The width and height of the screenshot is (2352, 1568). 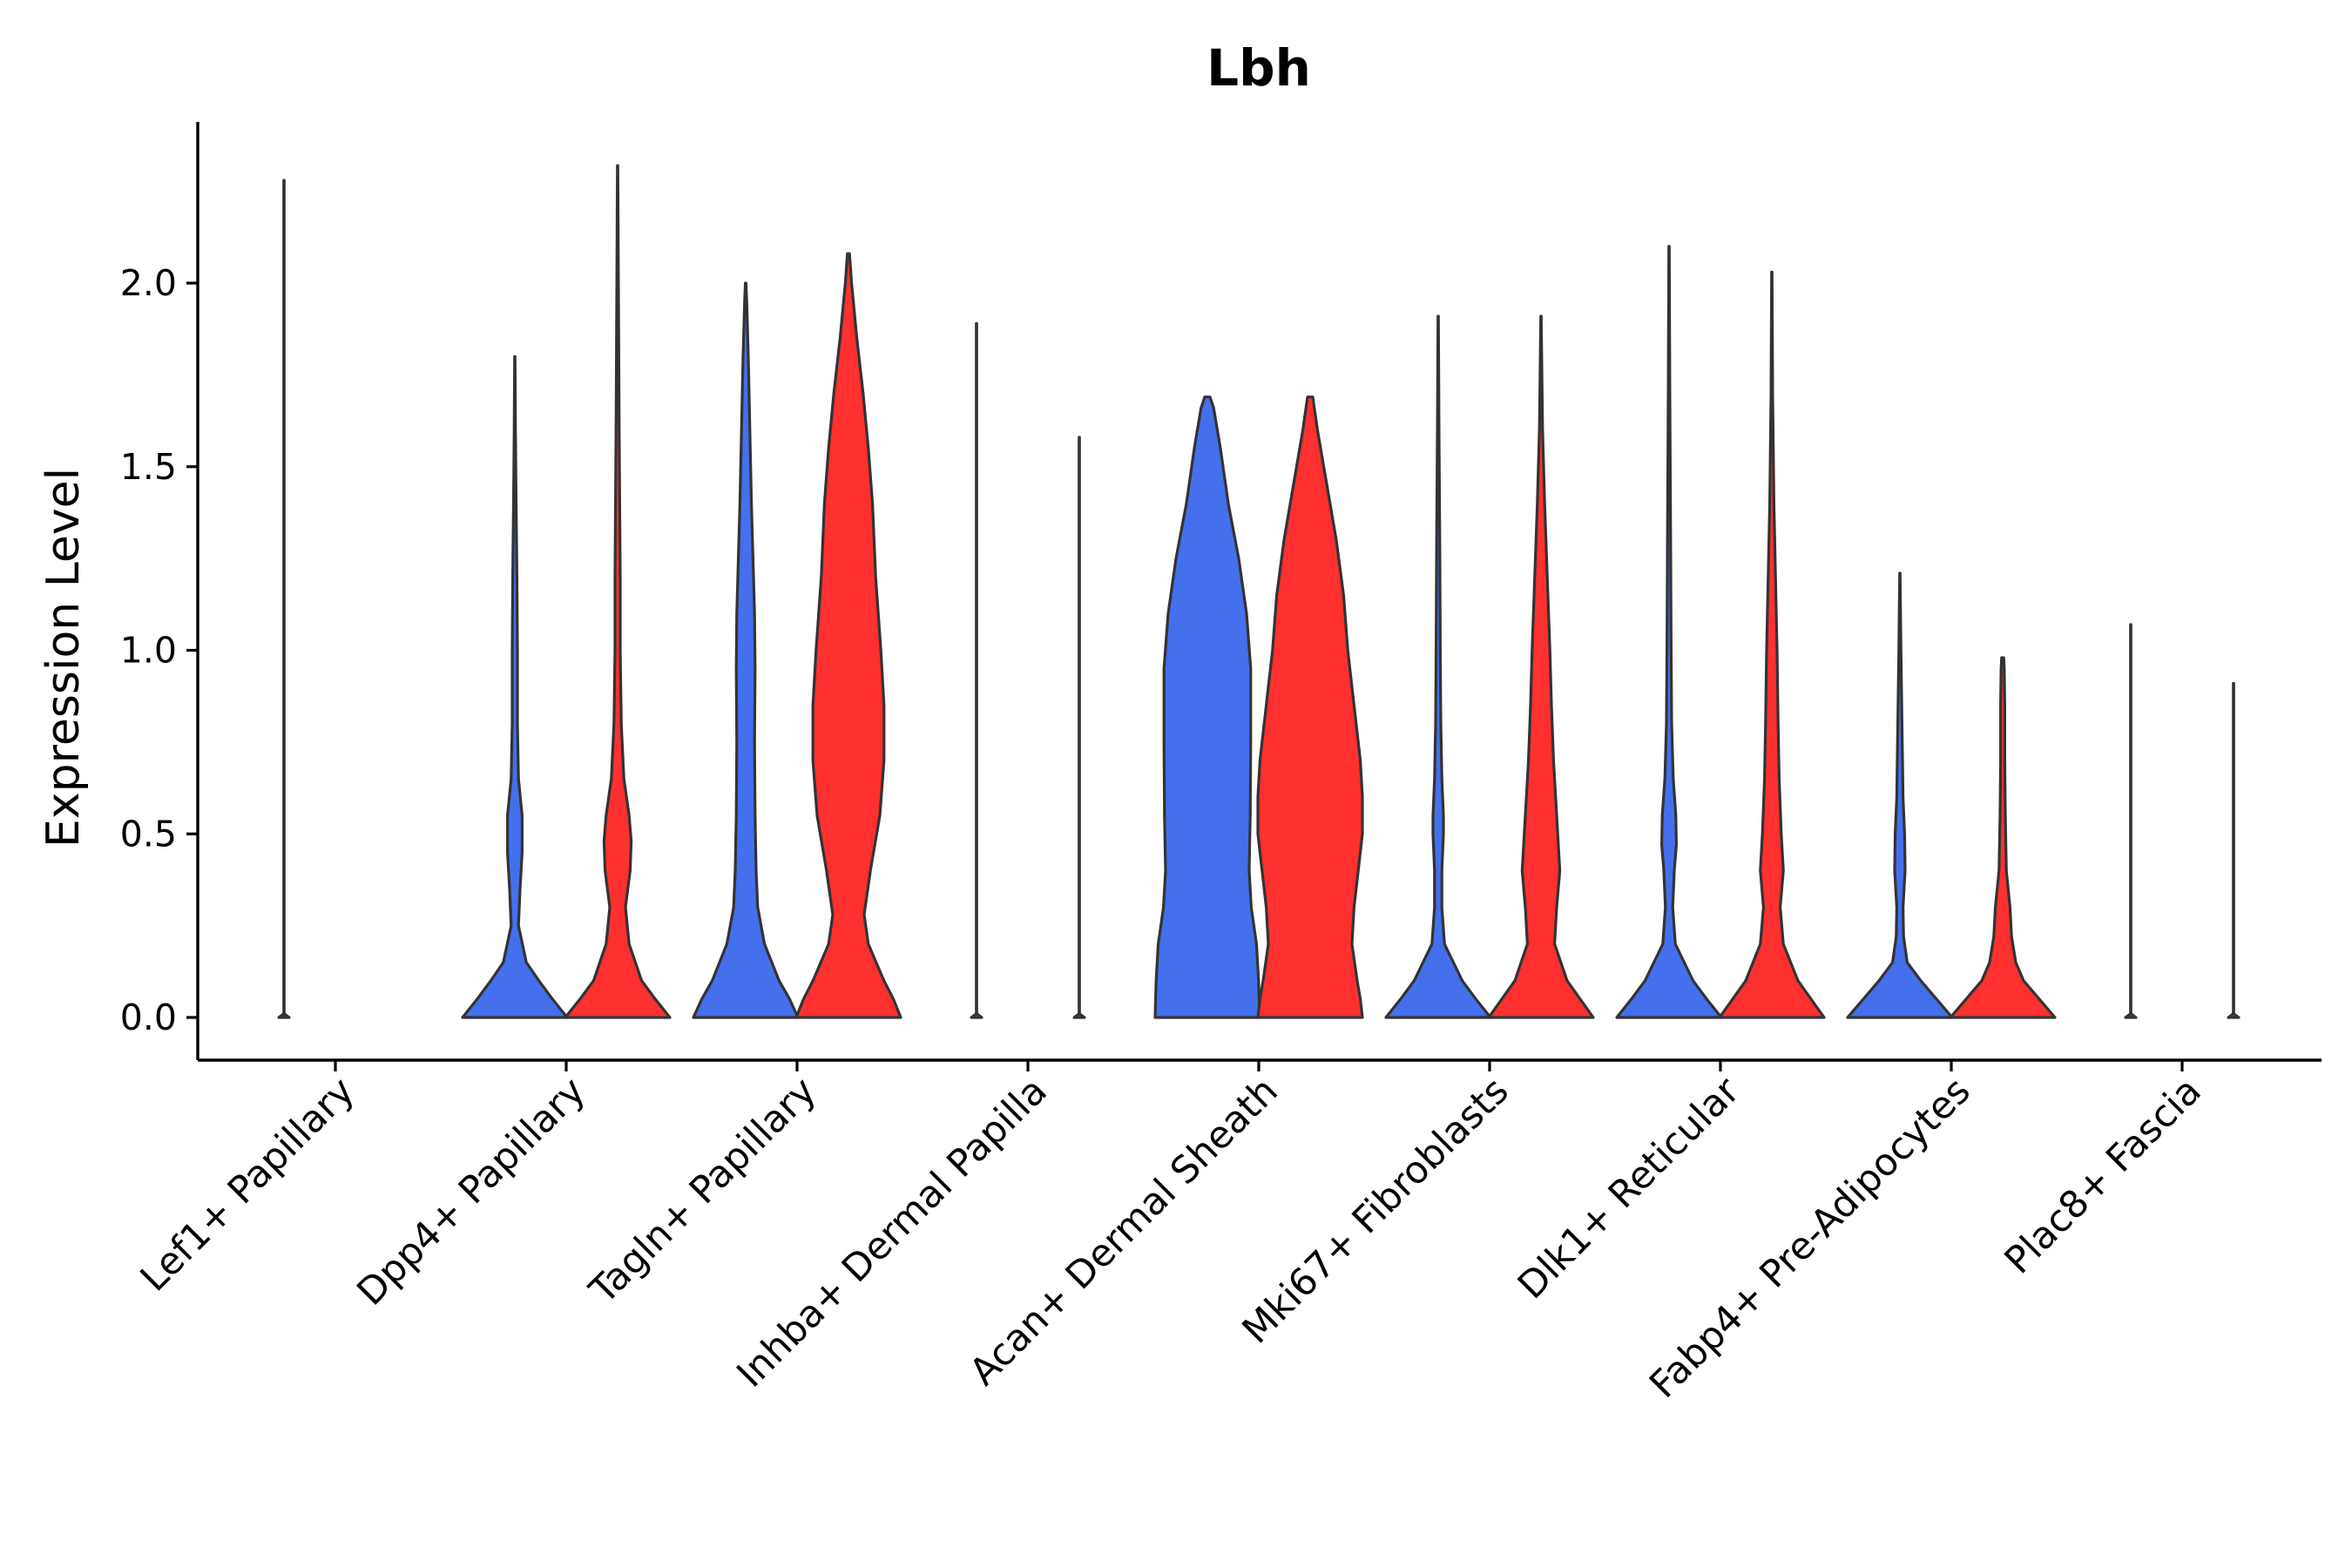 What do you see at coordinates (471, 1191) in the screenshot?
I see `x-tick-label: Dpp4+ Papillary` at bounding box center [471, 1191].